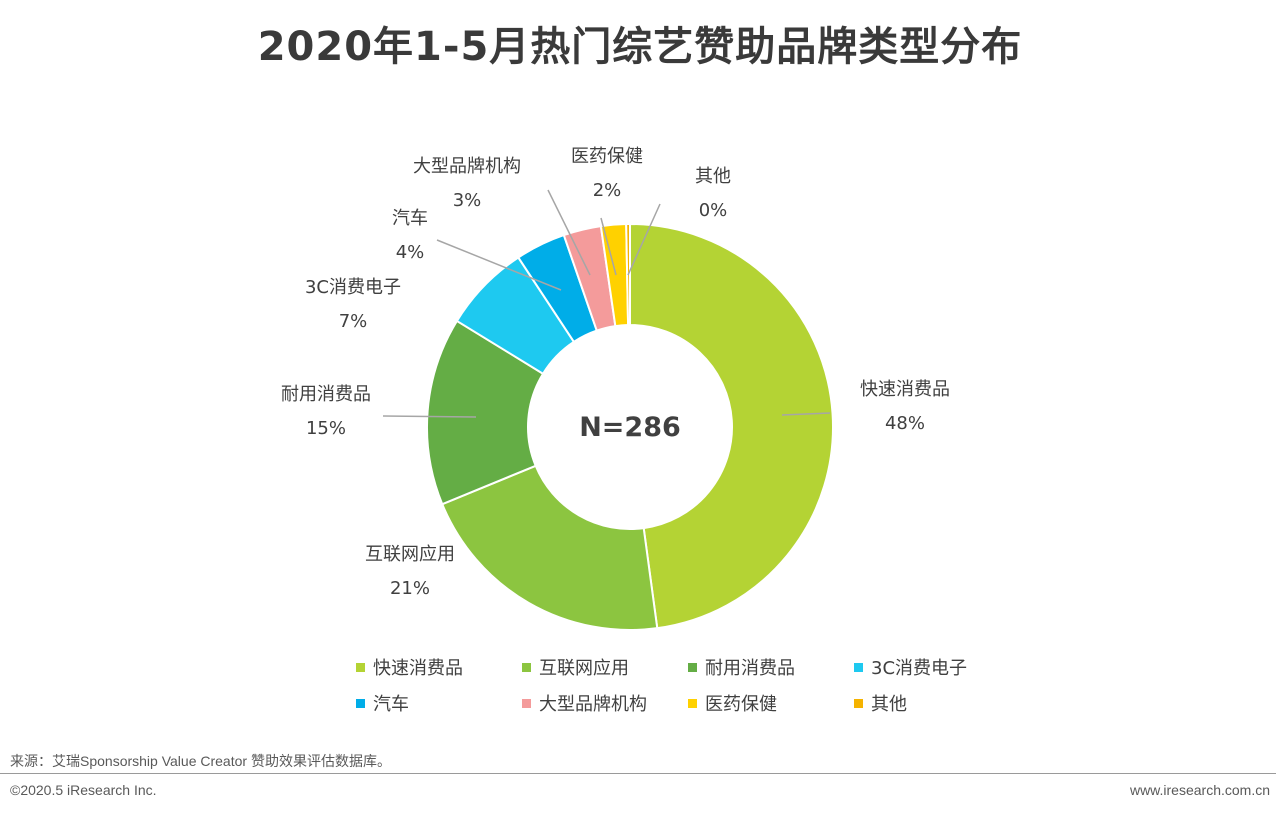 This screenshot has width=1280, height=814. What do you see at coordinates (638, 773) in the screenshot?
I see `footer-divider` at bounding box center [638, 773].